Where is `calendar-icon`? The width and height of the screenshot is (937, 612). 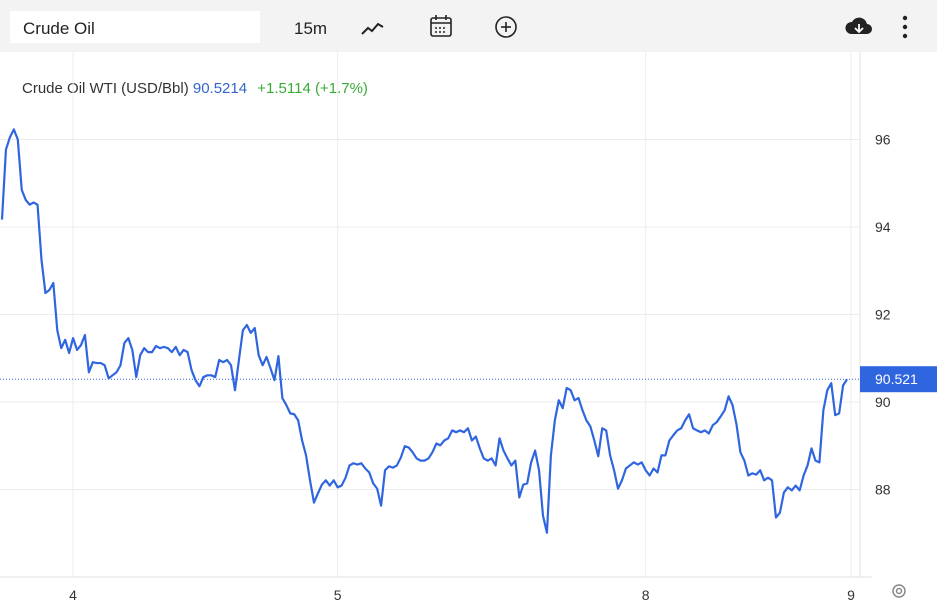 calendar-icon is located at coordinates (441, 26).